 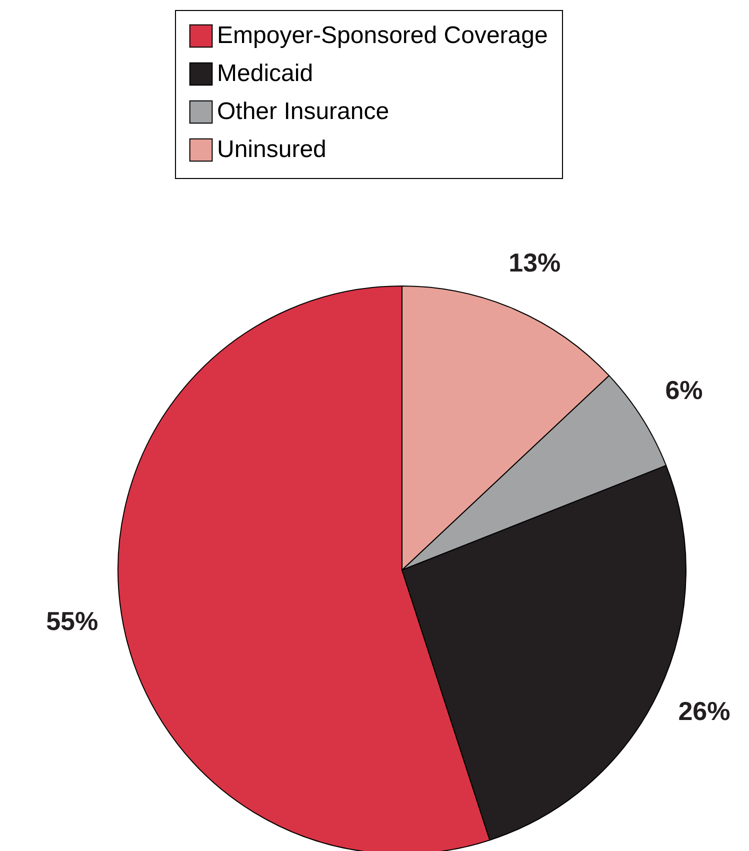 I want to click on legend-label: Other Insurance, so click(x=303, y=111).